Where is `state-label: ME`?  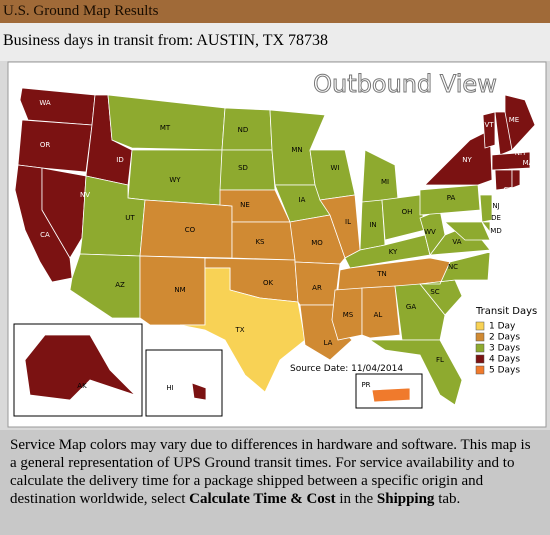
state-label: ME is located at coordinates (514, 120).